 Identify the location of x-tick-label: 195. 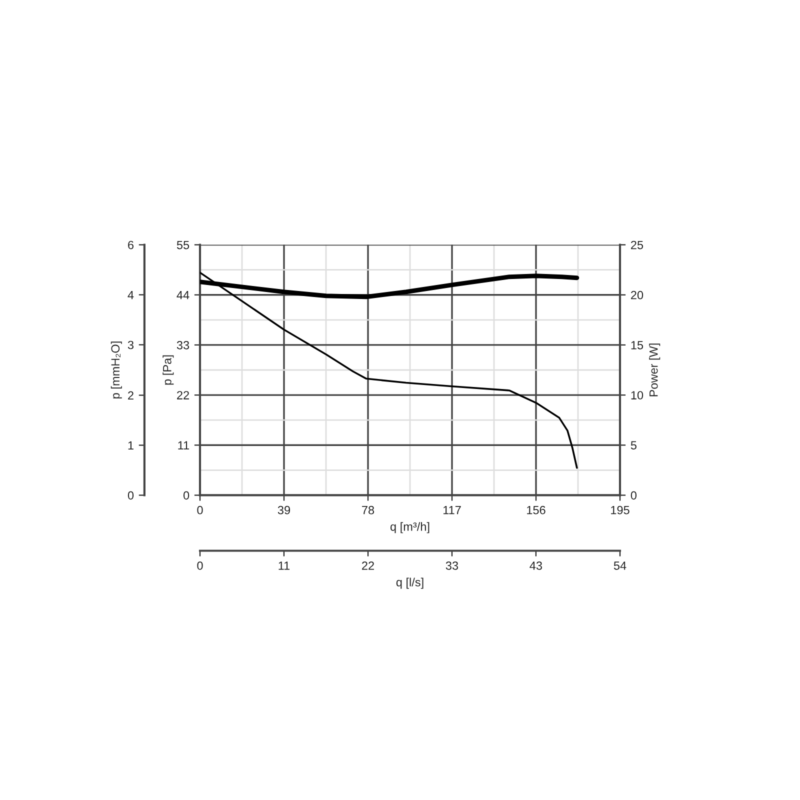
(620, 510).